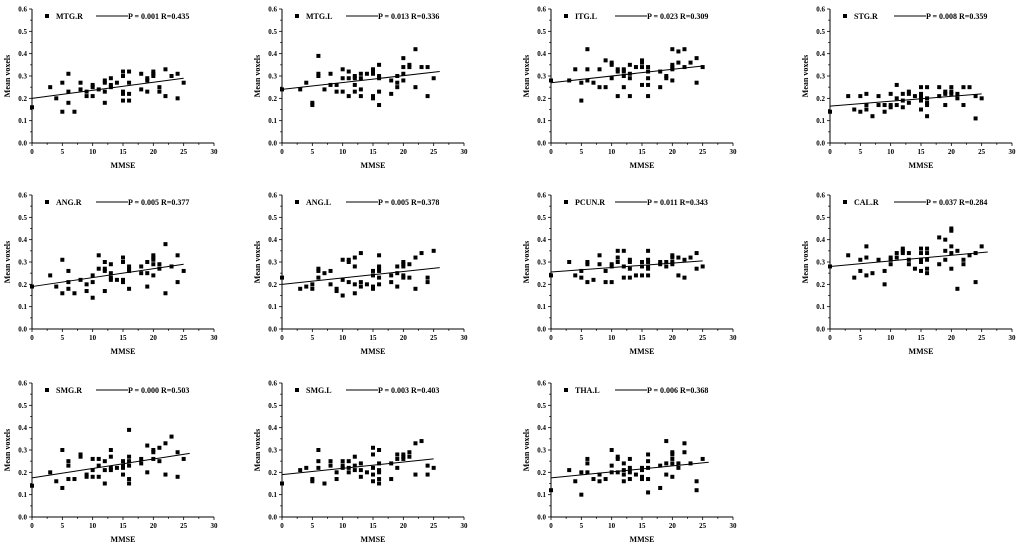 This screenshot has width=1020, height=545. Describe the element at coordinates (272, 196) in the screenshot. I see `y-tick-label: 0.6` at that location.